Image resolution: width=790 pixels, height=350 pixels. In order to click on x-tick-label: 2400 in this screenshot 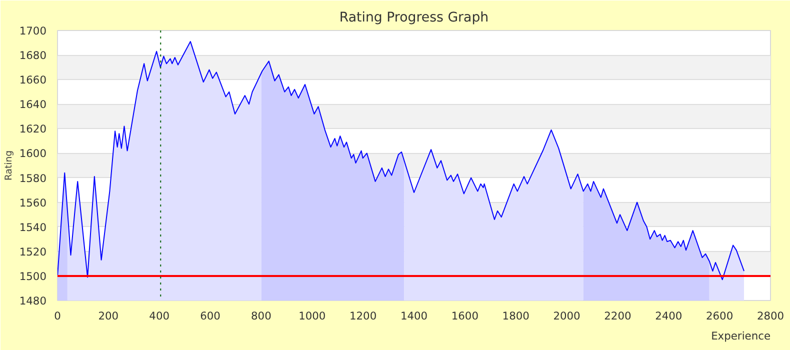, I will do `click(668, 316)`.